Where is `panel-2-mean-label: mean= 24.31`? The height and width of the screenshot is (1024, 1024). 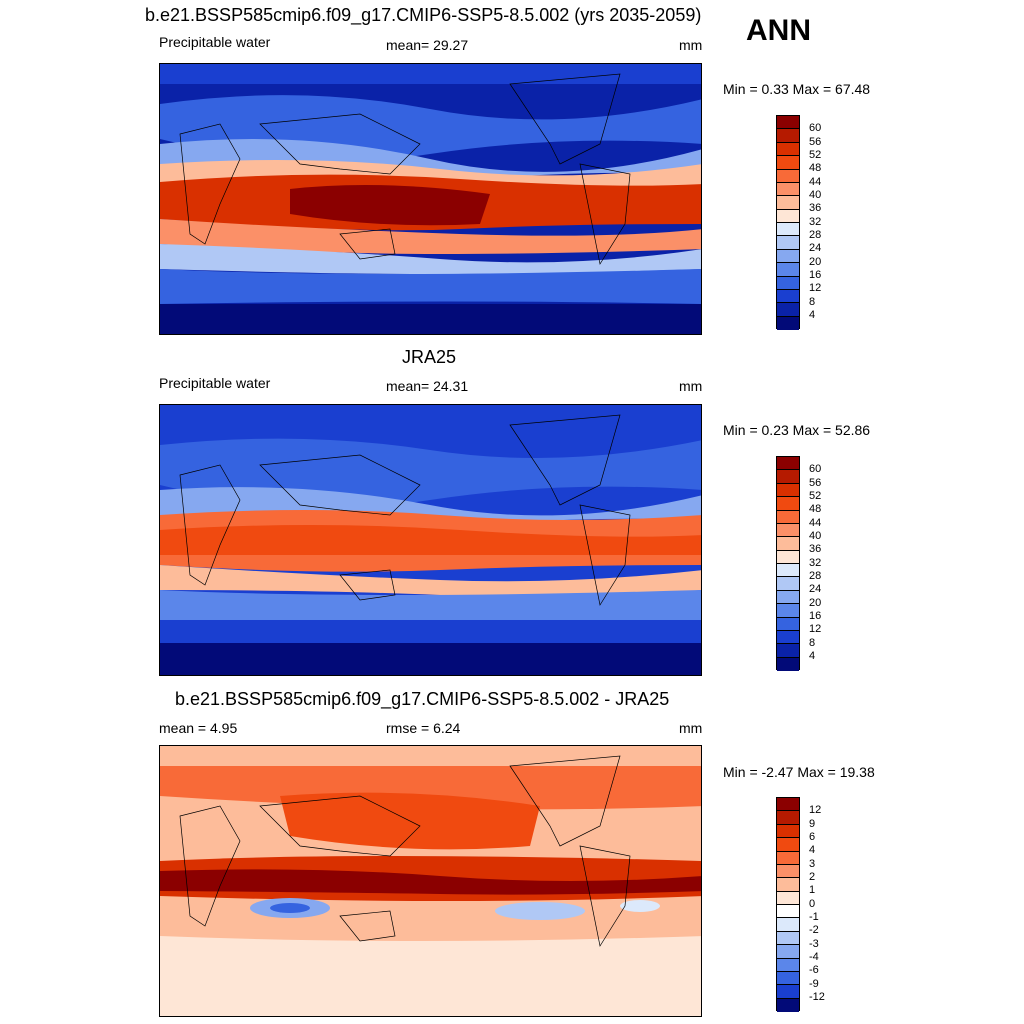 panel-2-mean-label: mean= 24.31 is located at coordinates (427, 386).